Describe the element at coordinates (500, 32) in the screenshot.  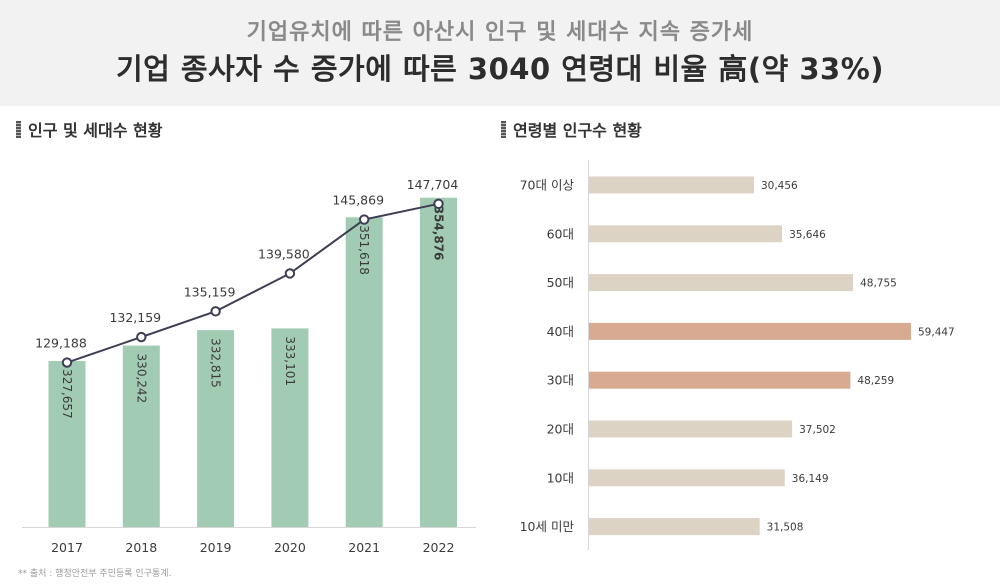
I see `subtitle: 기업유치에 따른 아산시 인구 및 세대수 지속 증가세` at that location.